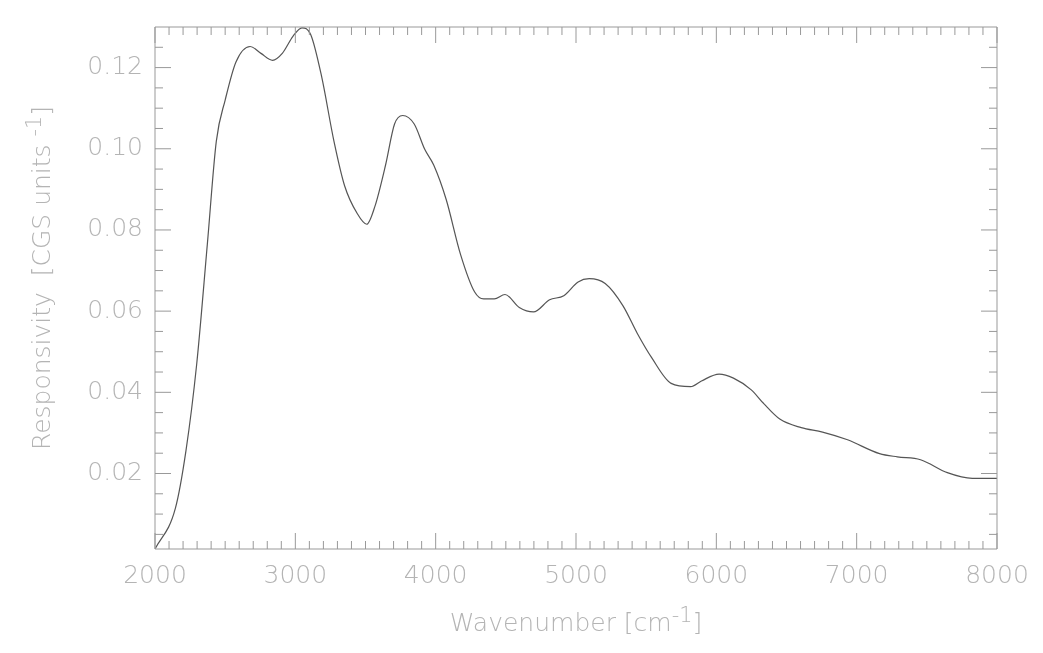 This screenshot has width=1043, height=653. Describe the element at coordinates (295, 574) in the screenshot. I see `x-tick-label: 3000` at that location.